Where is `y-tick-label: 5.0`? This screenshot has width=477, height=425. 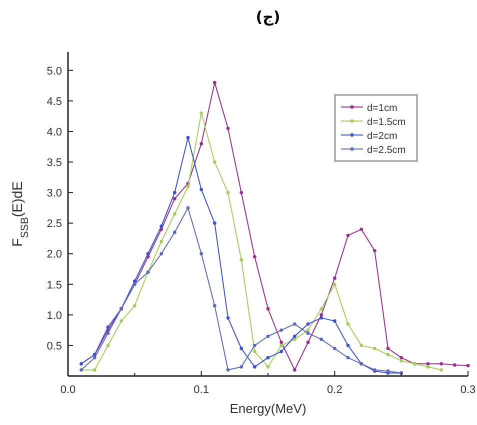
y-tick-label: 5.0 is located at coordinates (54, 71).